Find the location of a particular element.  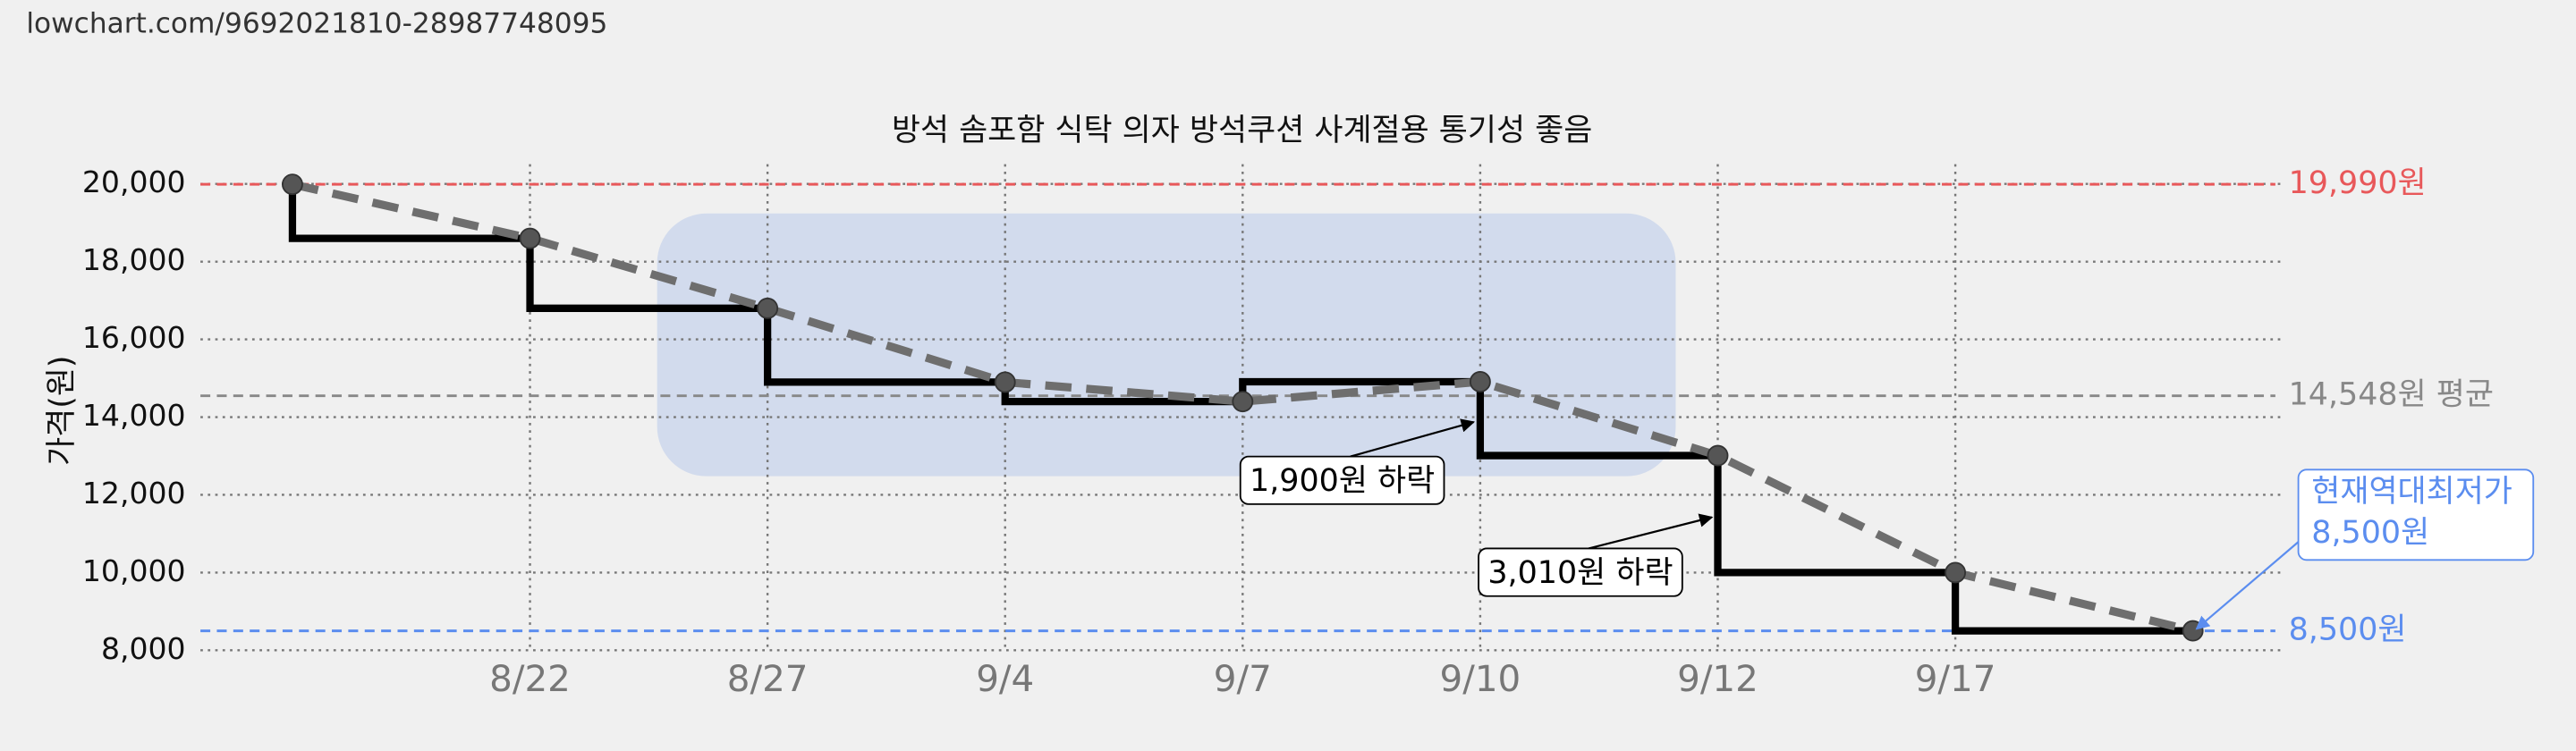

url: lowchart.com/9692021810-28987748095 is located at coordinates (316, 24).